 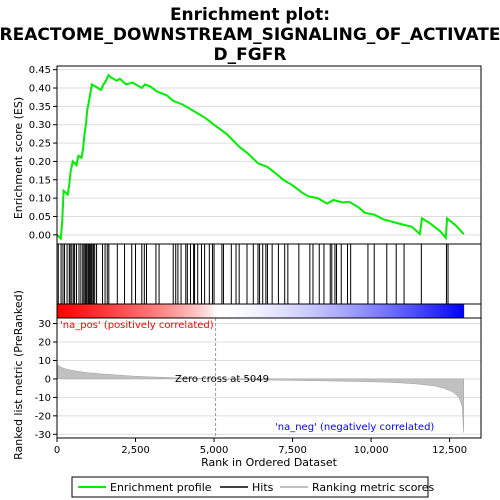 I want to click on x-tick-label: 7,500, so click(x=292, y=450).